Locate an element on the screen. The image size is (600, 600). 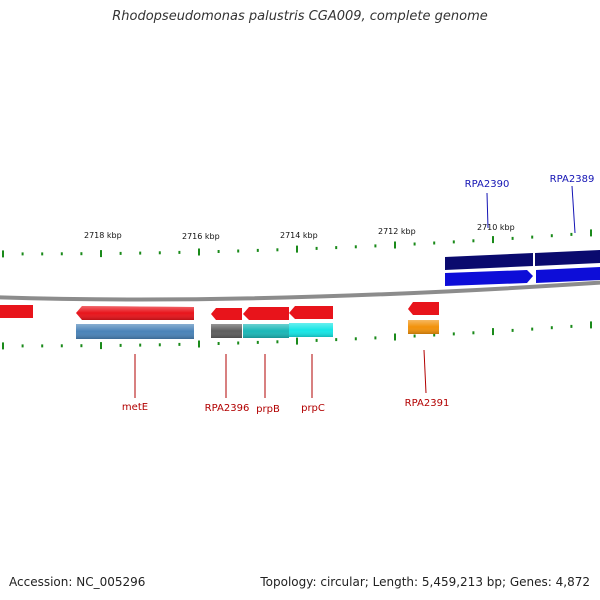
leader-RPA2390 is located at coordinates (487, 210).